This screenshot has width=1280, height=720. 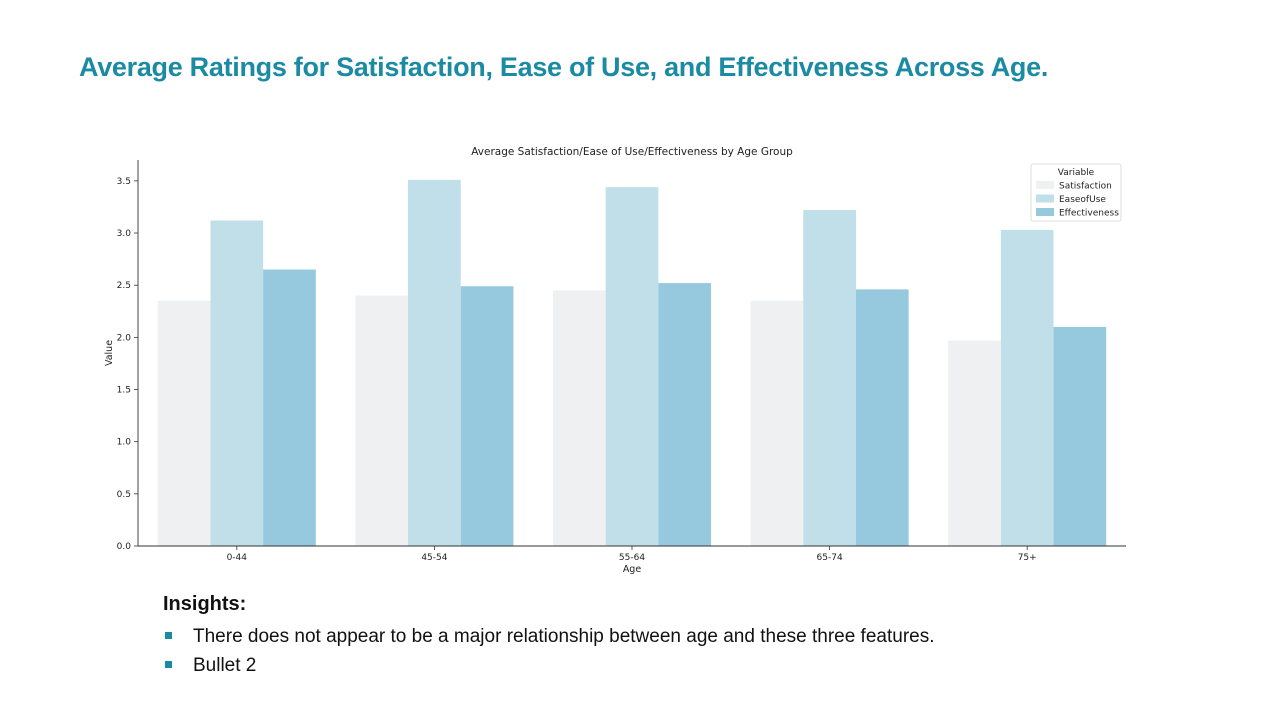 I want to click on y-tick-label: 1.5, so click(x=124, y=391).